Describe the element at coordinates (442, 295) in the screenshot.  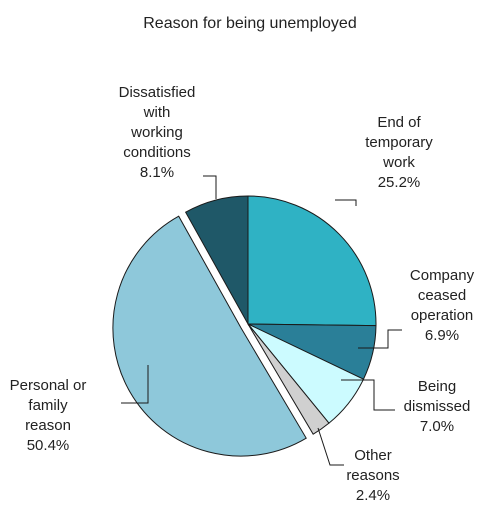
I see `slice-name-line: ceased` at that location.